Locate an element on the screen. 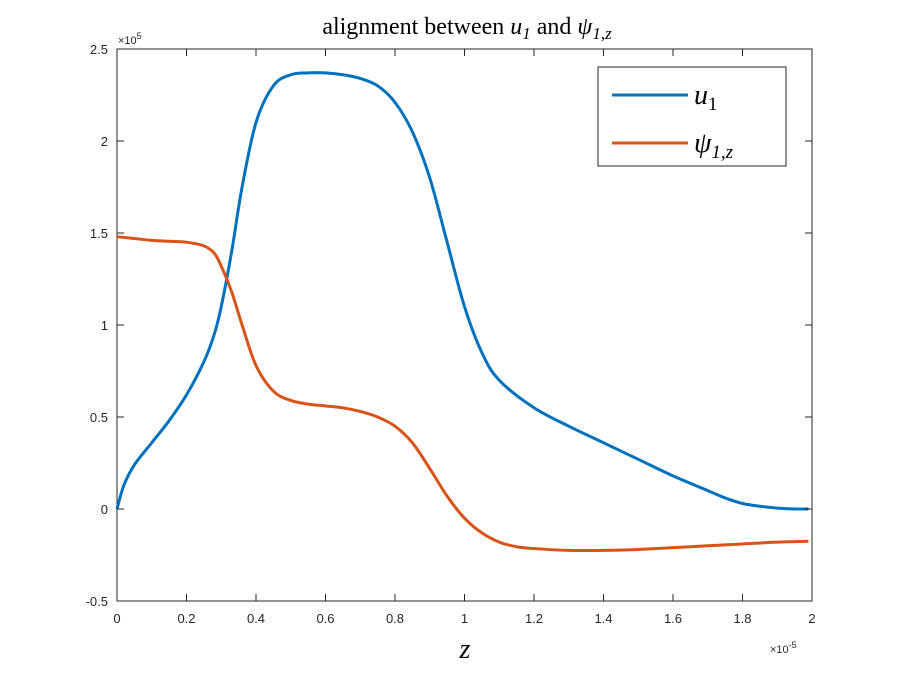 This screenshot has height=675, width=900. chart-title-var-a: u is located at coordinates (516, 27).